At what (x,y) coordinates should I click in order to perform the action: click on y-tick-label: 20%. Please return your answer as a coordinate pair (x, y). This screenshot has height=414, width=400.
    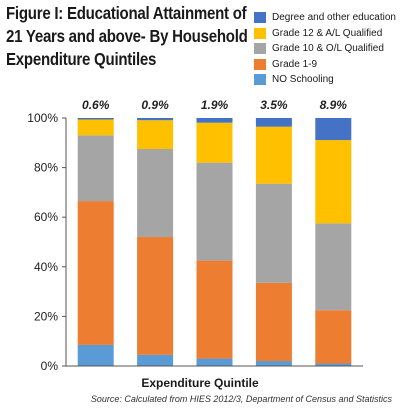
    Looking at the image, I should click on (46, 316).